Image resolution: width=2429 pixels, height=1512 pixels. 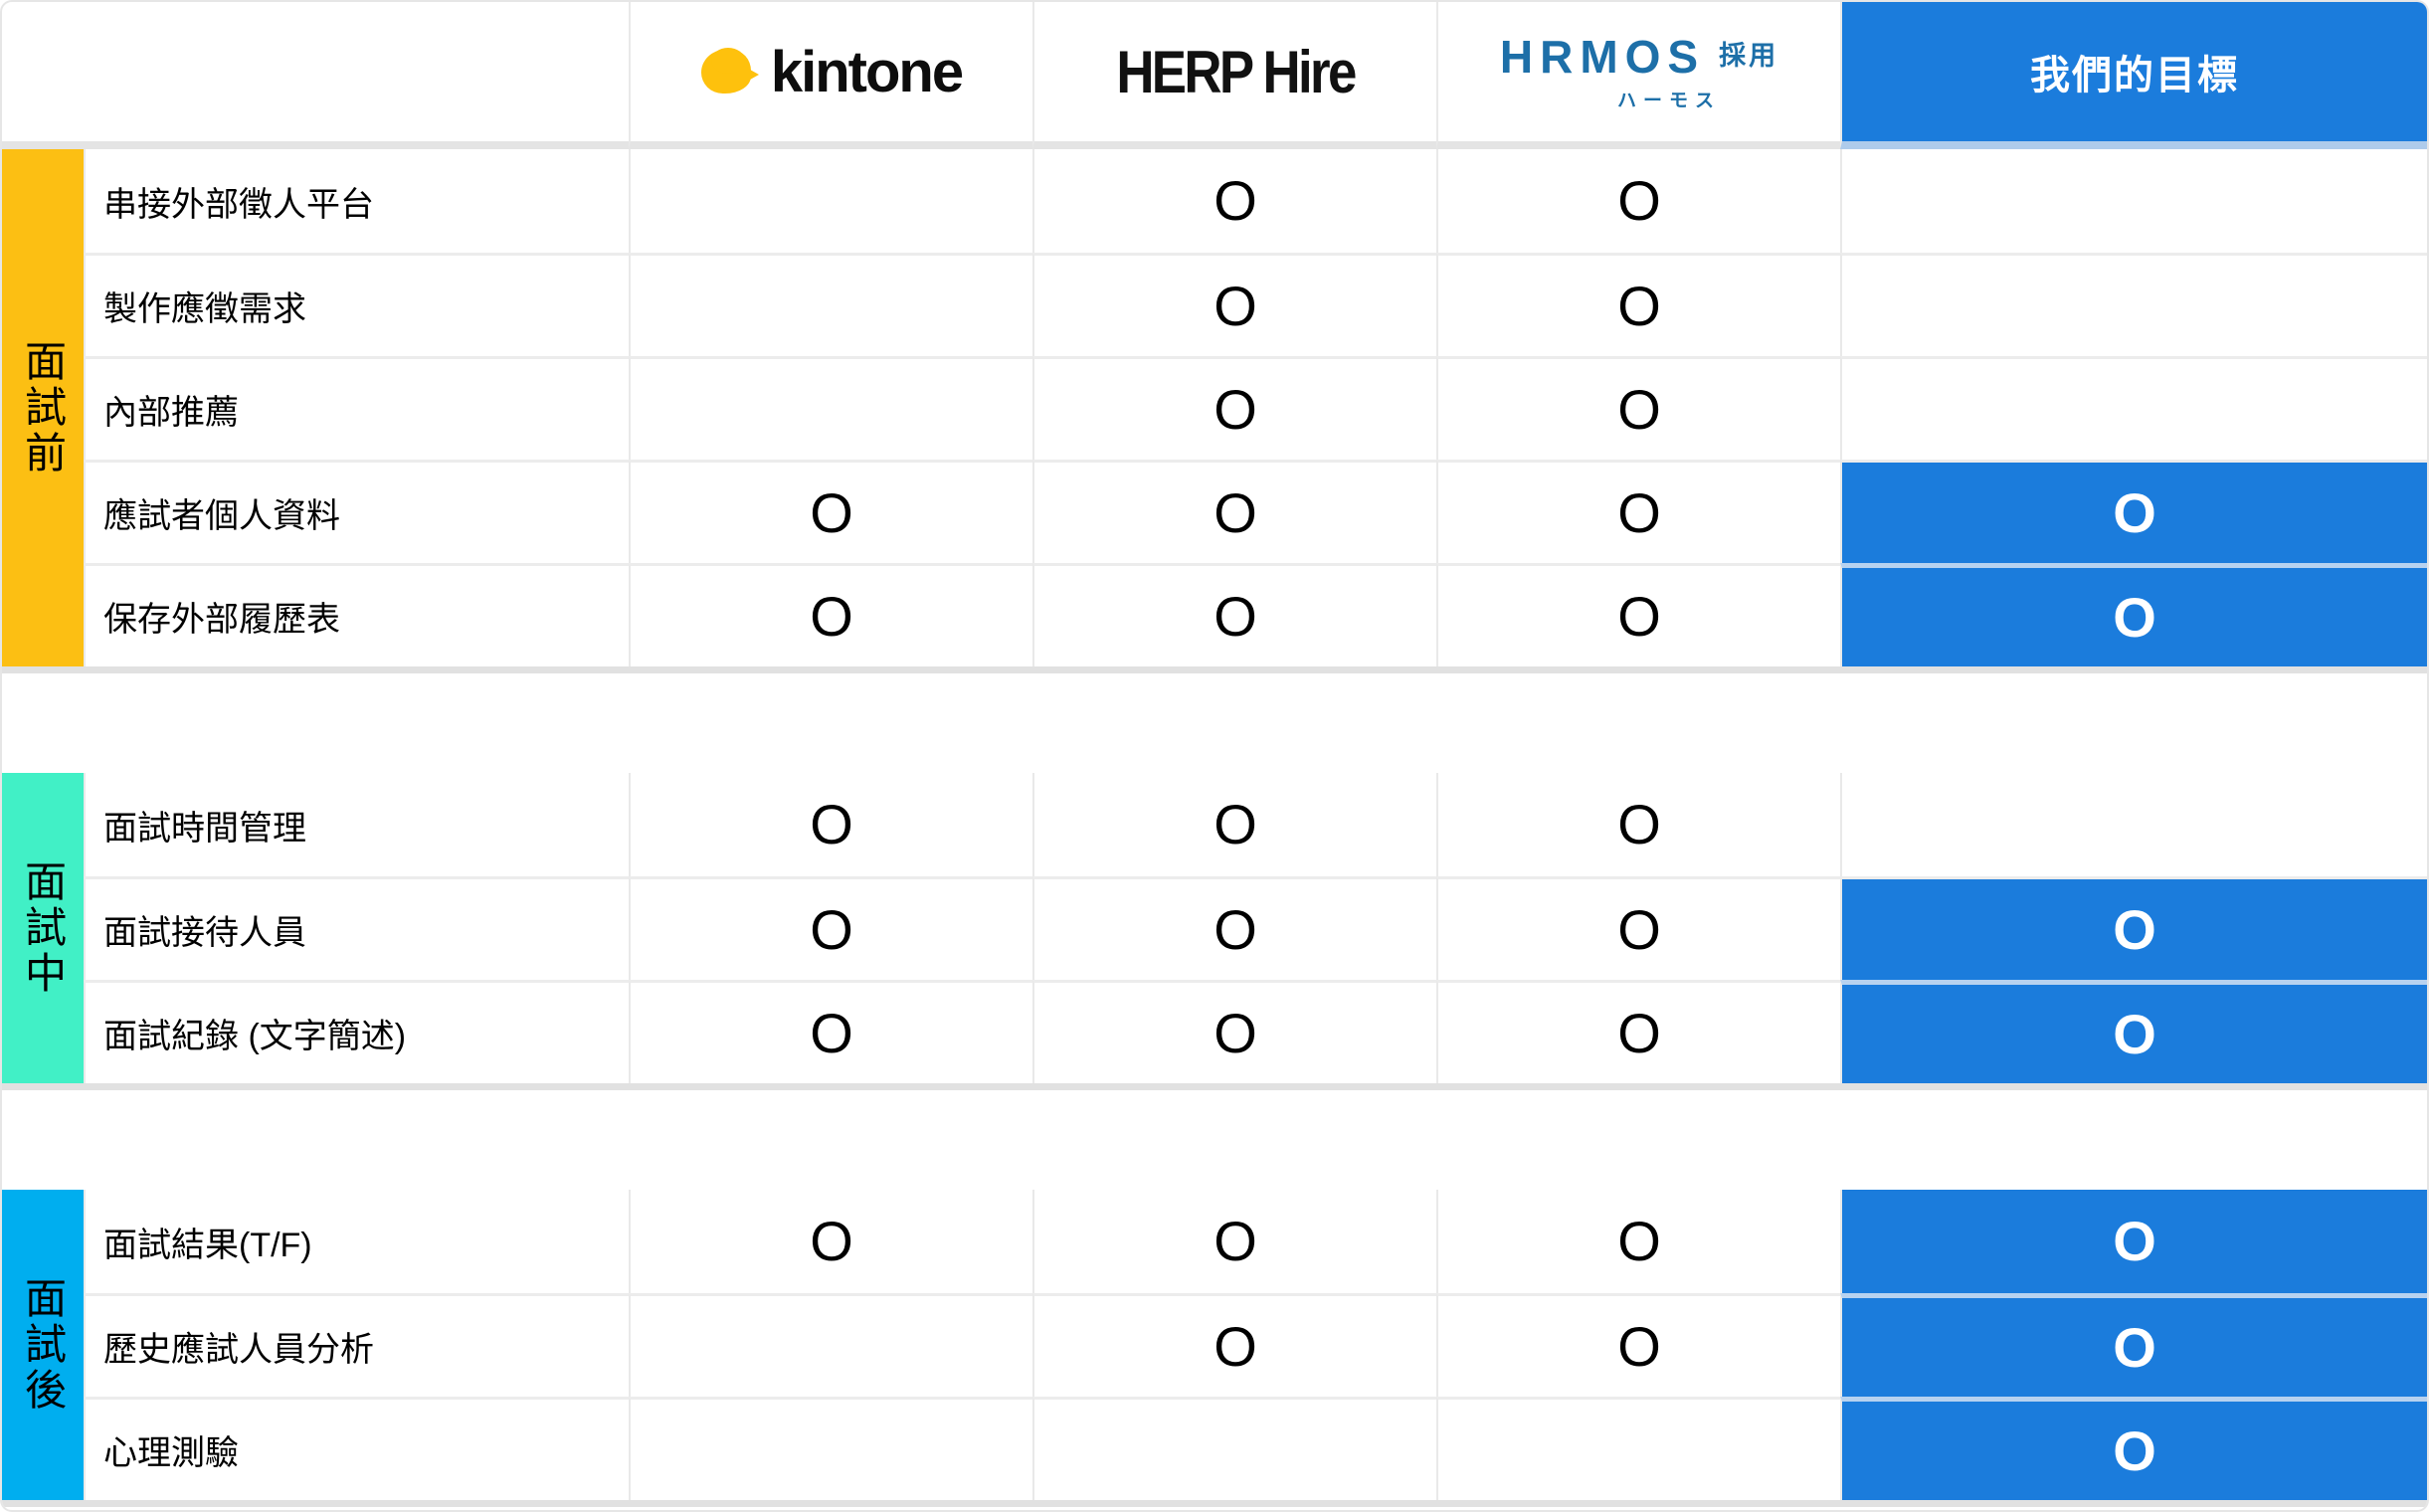 I want to click on table-row: 面試結果(T/F) O O O O, so click(x=1255, y=1242).